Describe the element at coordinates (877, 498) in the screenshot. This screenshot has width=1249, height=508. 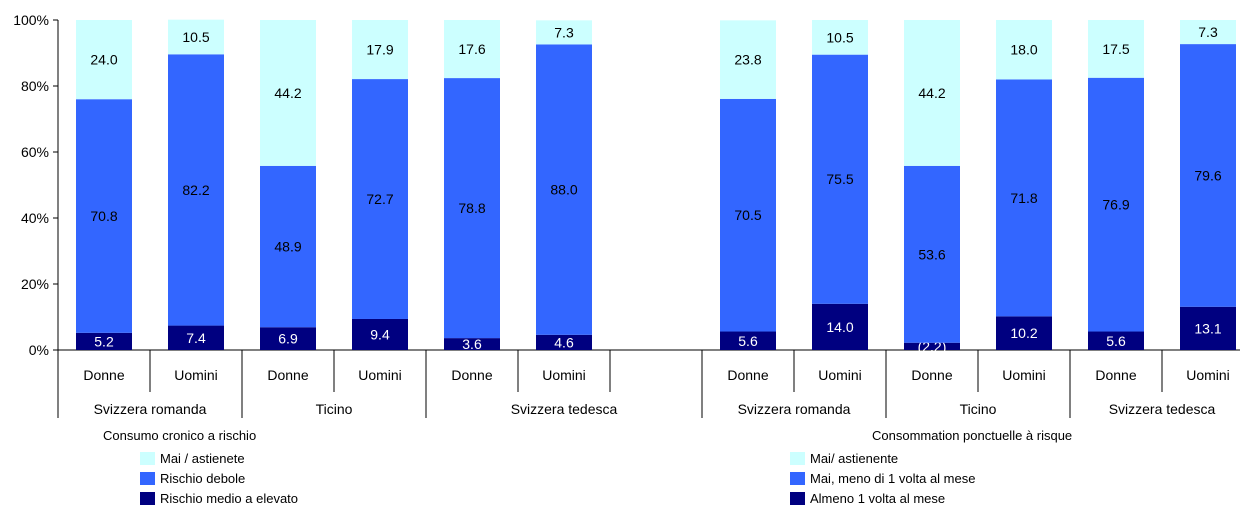
I see `legend-label: Almeno 1 volta al mese` at that location.